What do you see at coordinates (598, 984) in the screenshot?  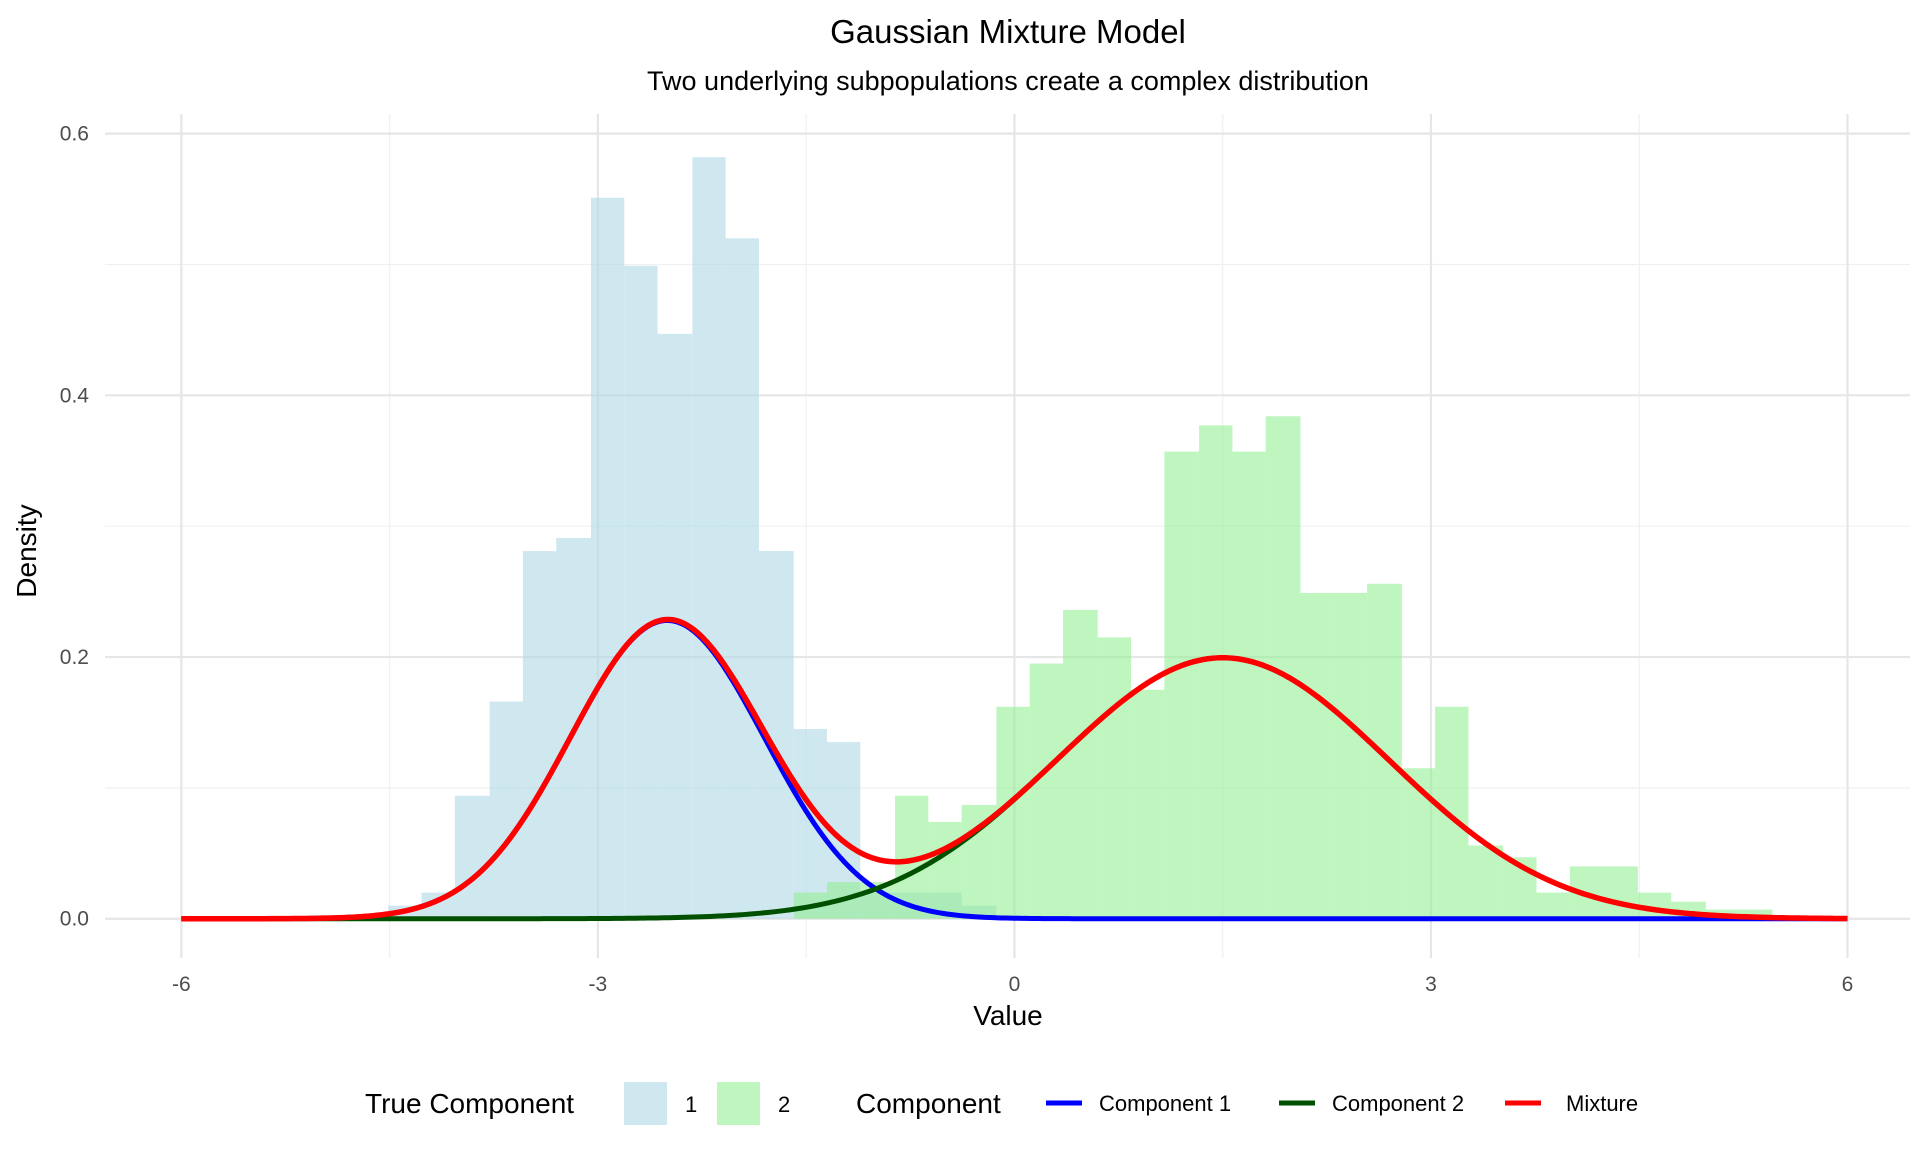 I see `x-tick-label: -3` at bounding box center [598, 984].